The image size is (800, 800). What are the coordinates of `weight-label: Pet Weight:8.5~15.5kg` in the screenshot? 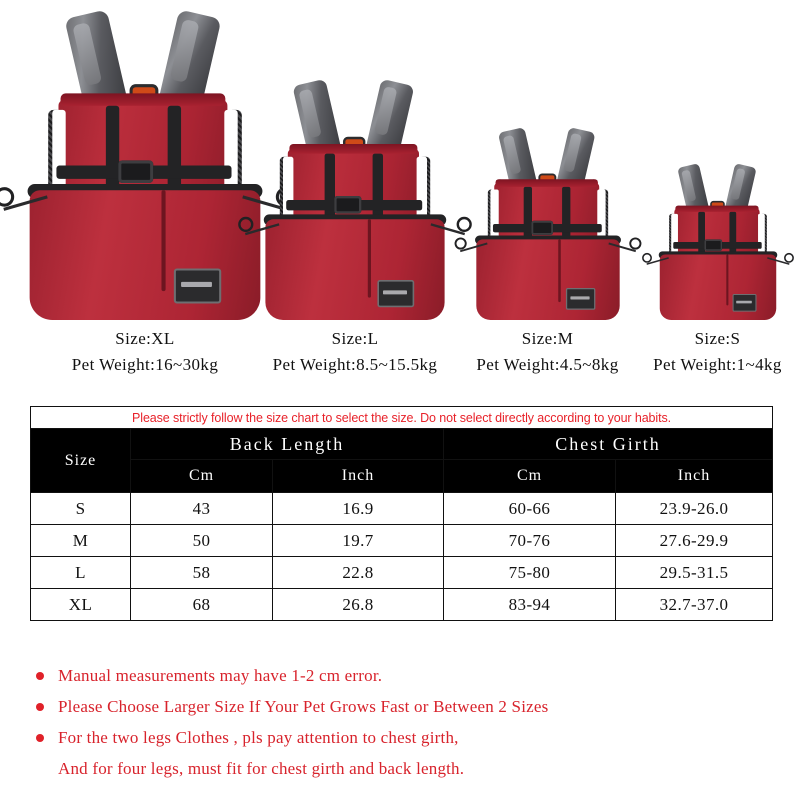 It's located at (355, 364).